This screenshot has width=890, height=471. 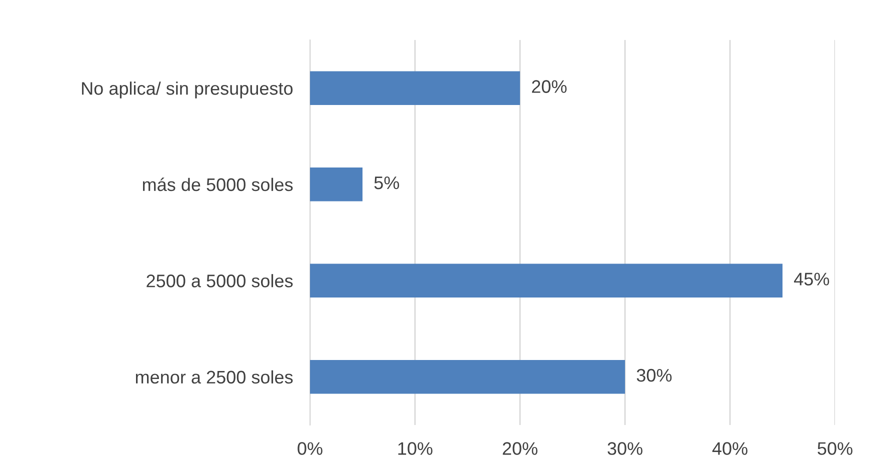 I want to click on data-label: 45%, so click(x=812, y=279).